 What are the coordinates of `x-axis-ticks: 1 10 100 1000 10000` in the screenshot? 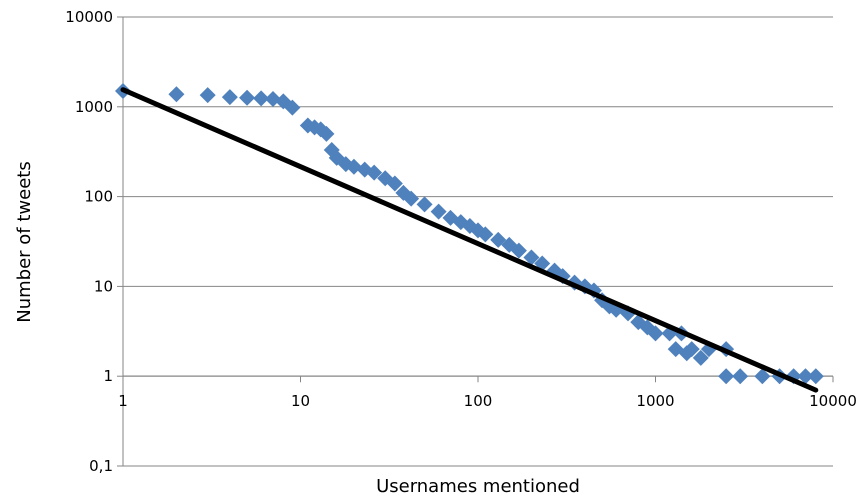 It's located at (487, 393).